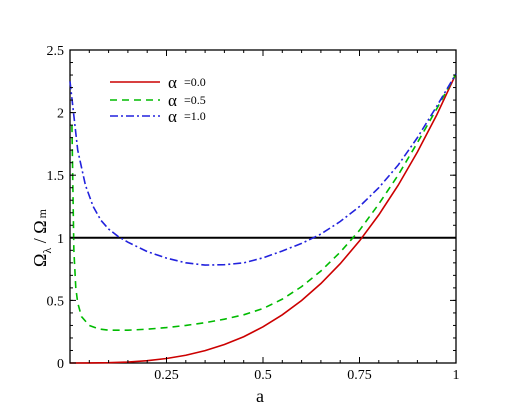 The width and height of the screenshot is (518, 409). Describe the element at coordinates (56, 301) in the screenshot. I see `y-tick-label: 0.5` at that location.